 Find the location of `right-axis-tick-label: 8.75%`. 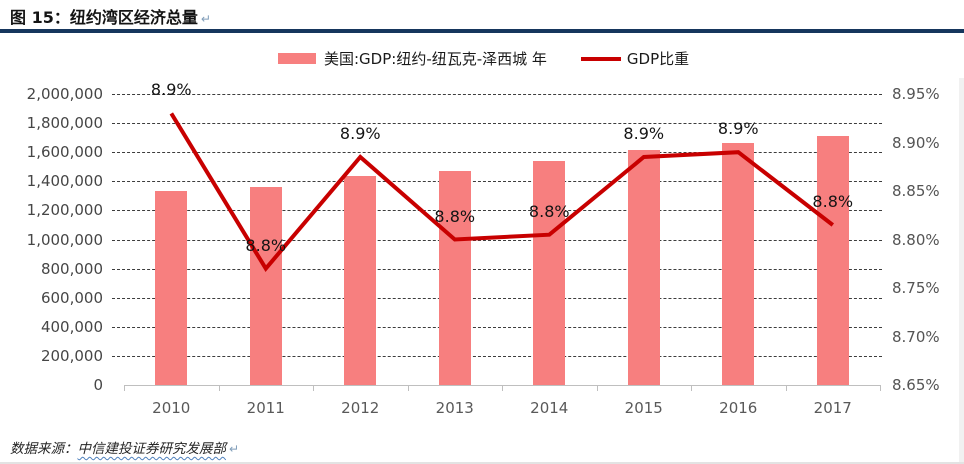

right-axis-tick-label: 8.75% is located at coordinates (916, 288).